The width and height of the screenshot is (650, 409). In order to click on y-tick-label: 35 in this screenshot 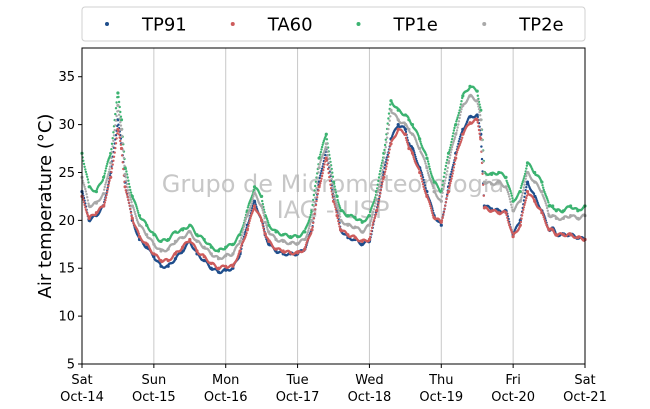, I will do `click(66, 77)`.